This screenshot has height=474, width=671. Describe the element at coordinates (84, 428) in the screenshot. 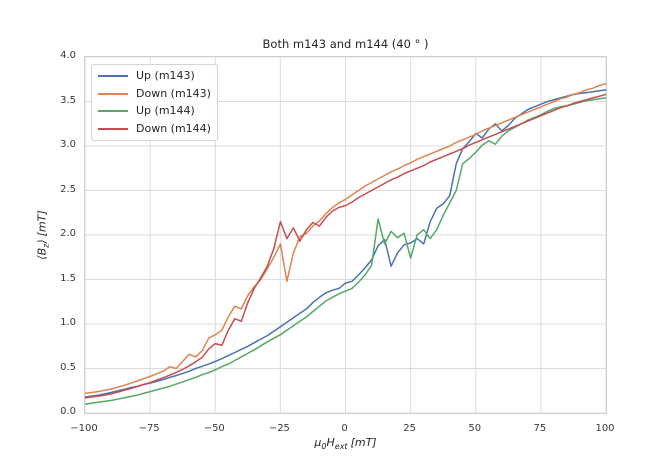

I see `x-tick-label: −100` at that location.